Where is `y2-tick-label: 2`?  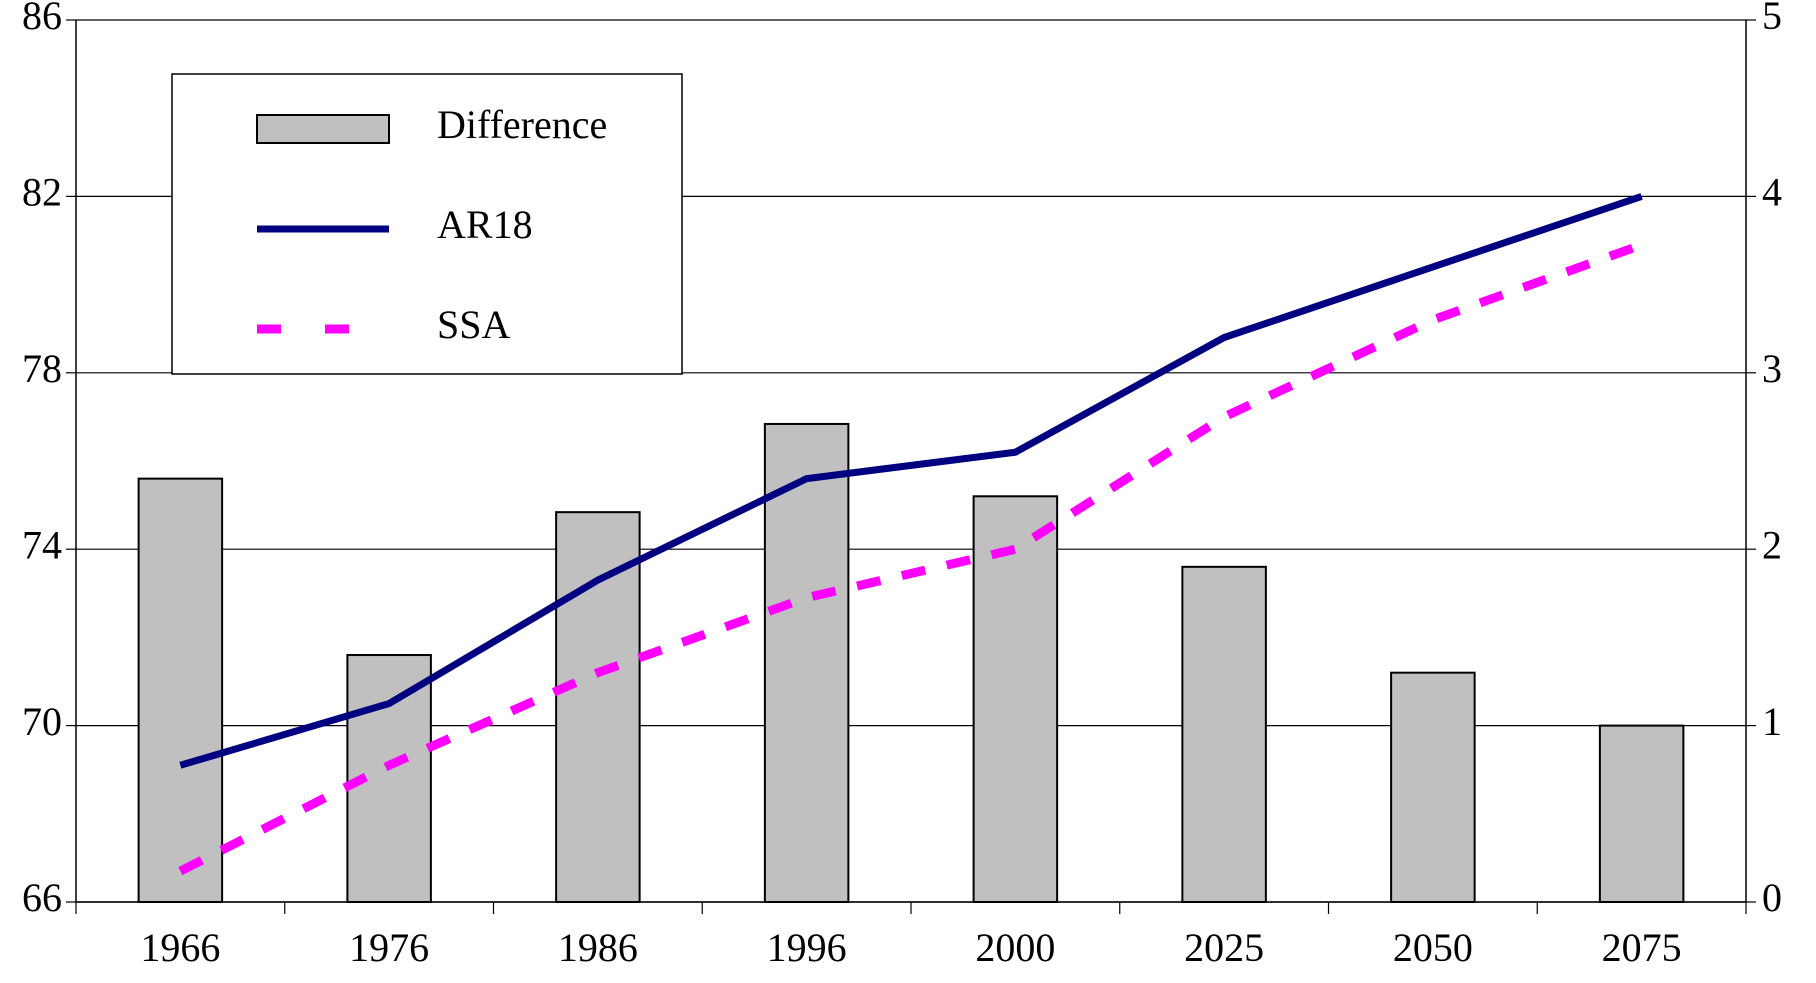
y2-tick-label: 2 is located at coordinates (1772, 544).